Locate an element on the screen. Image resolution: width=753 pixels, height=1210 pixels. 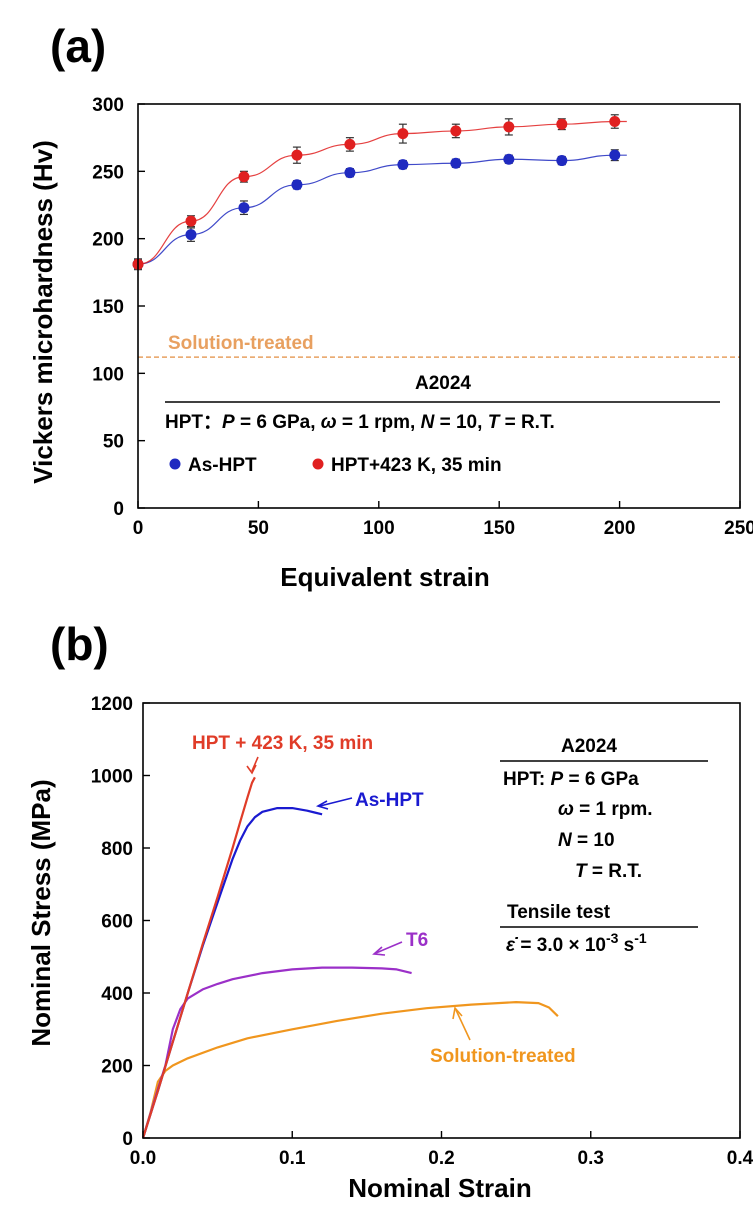
panel-a-y-tick-label: 150 is located at coordinates (108, 307).